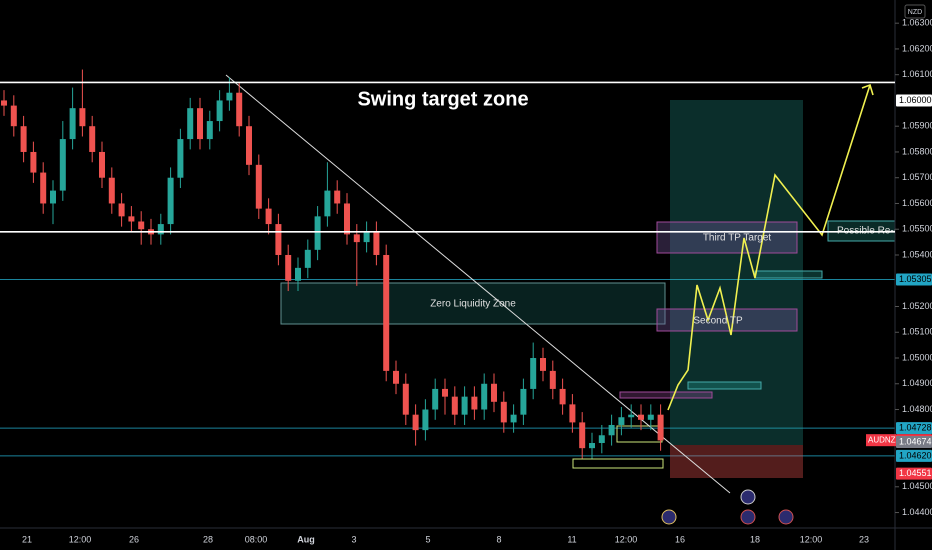 The width and height of the screenshot is (932, 550). I want to click on currency: NZD, so click(915, 12).